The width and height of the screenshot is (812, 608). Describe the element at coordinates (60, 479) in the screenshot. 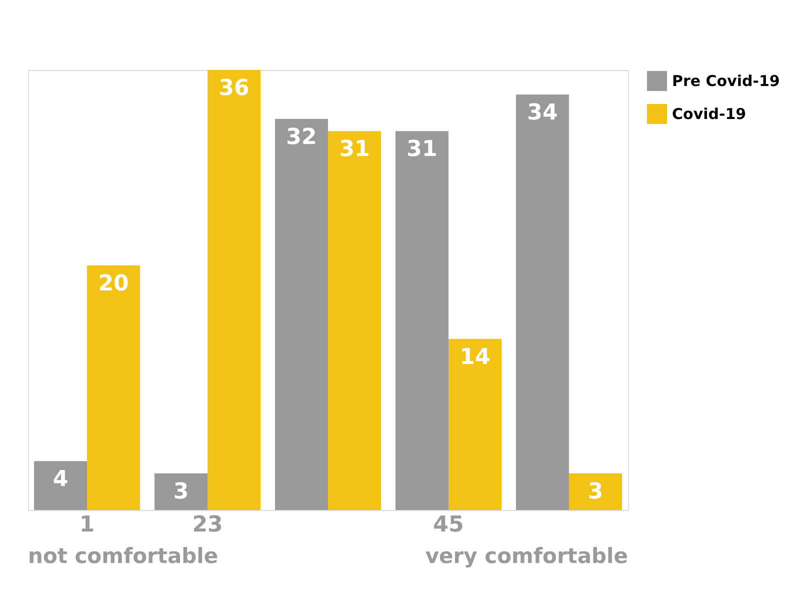

I see `data-label: 4` at that location.